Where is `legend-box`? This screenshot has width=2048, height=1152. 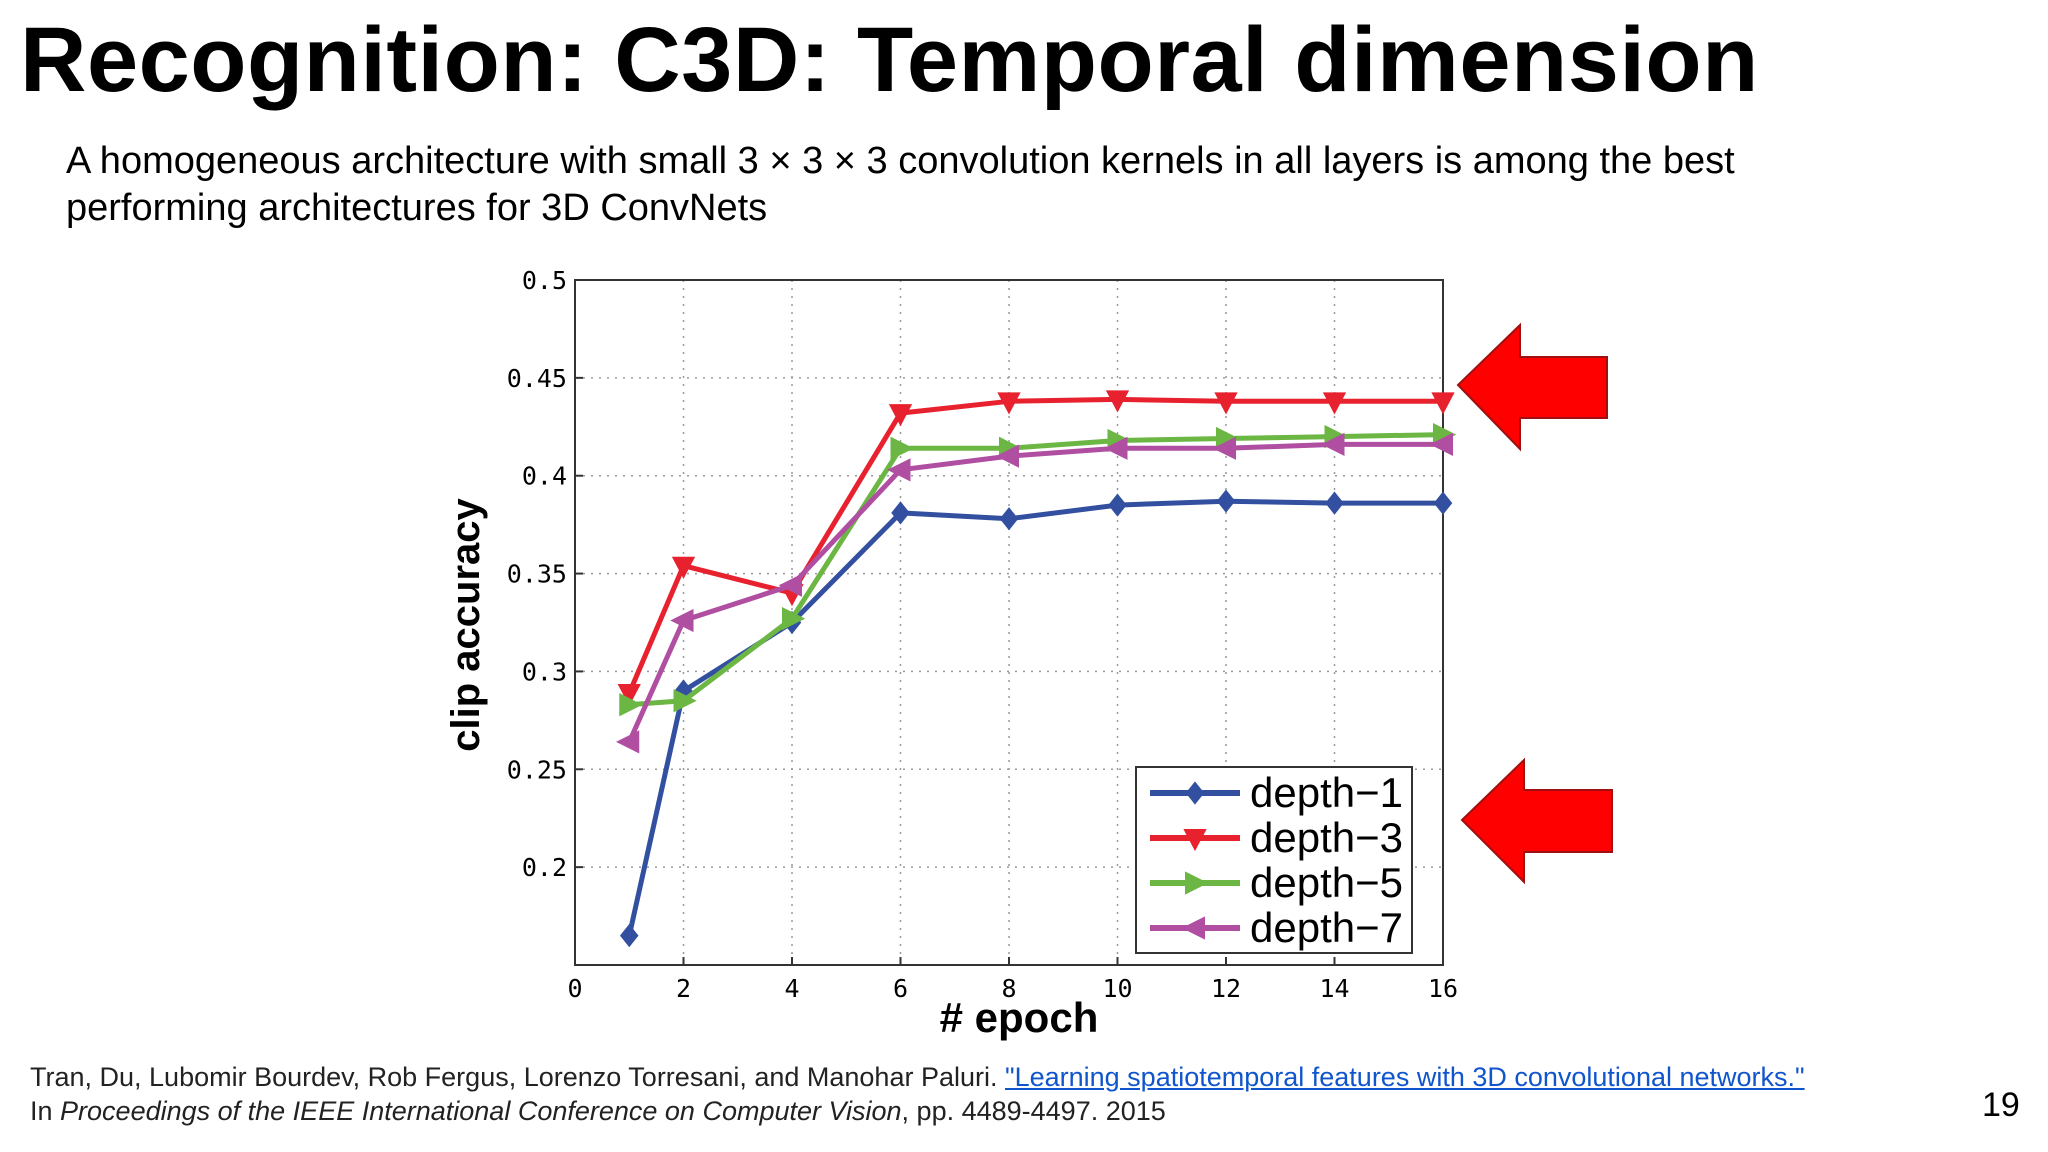 legend-box is located at coordinates (1274, 860).